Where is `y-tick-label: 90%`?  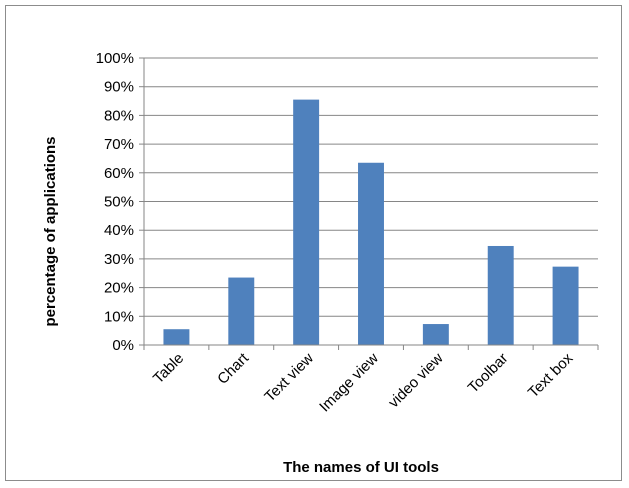 y-tick-label: 90% is located at coordinates (119, 87).